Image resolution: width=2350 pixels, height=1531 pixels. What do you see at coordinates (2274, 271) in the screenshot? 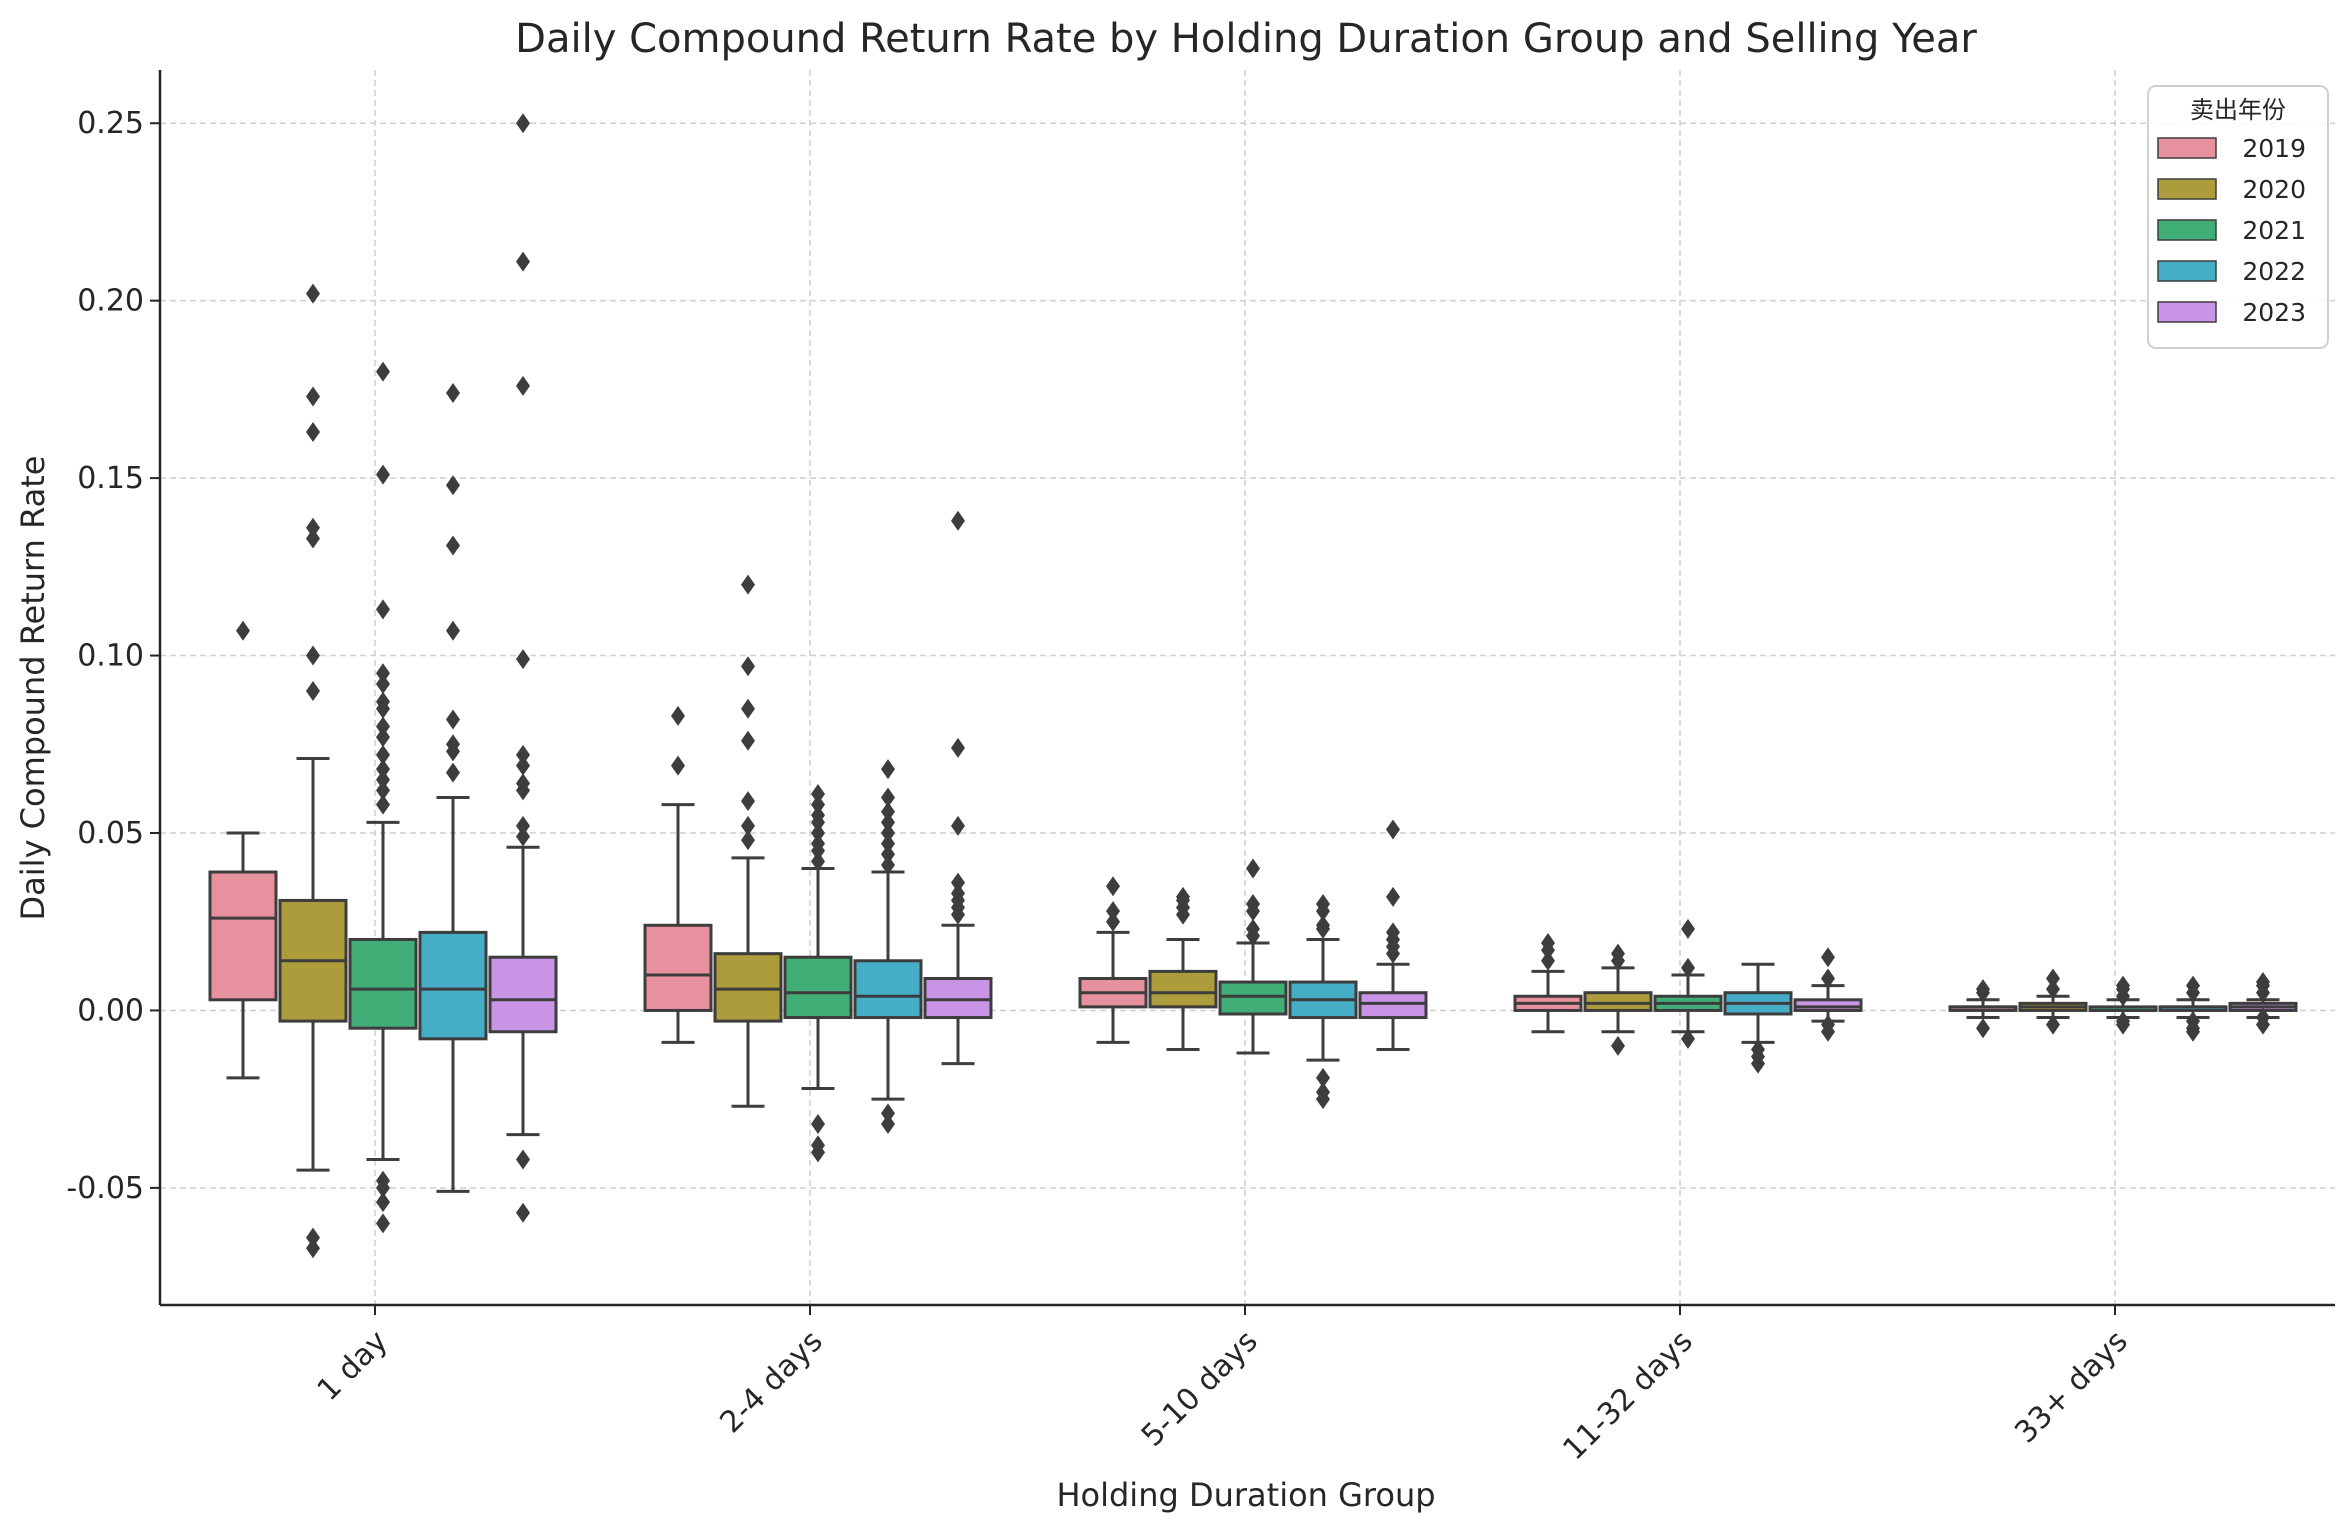
I see `legend-label: 2022` at bounding box center [2274, 271].